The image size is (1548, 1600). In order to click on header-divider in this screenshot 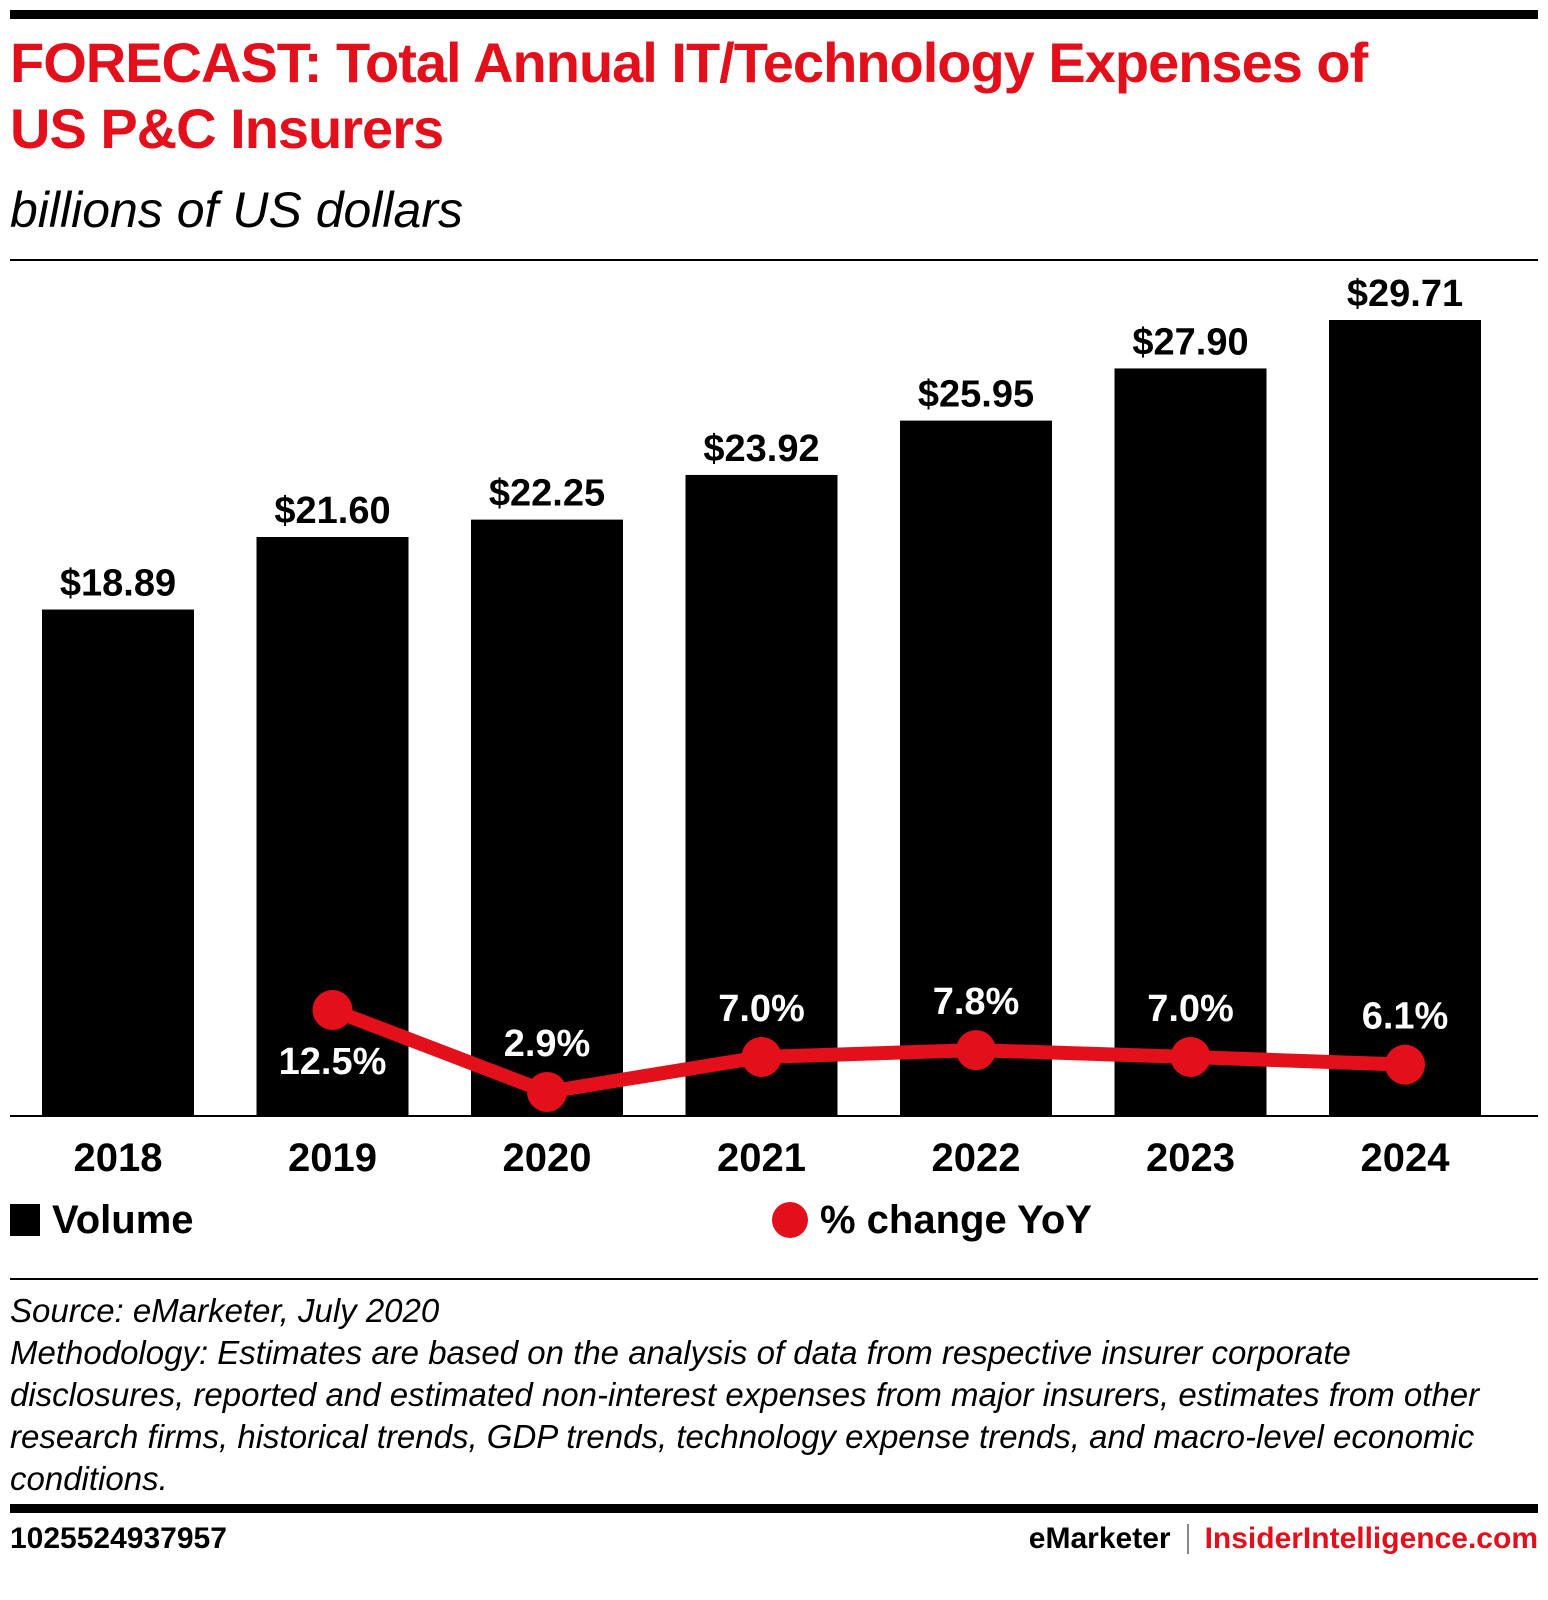, I will do `click(774, 260)`.